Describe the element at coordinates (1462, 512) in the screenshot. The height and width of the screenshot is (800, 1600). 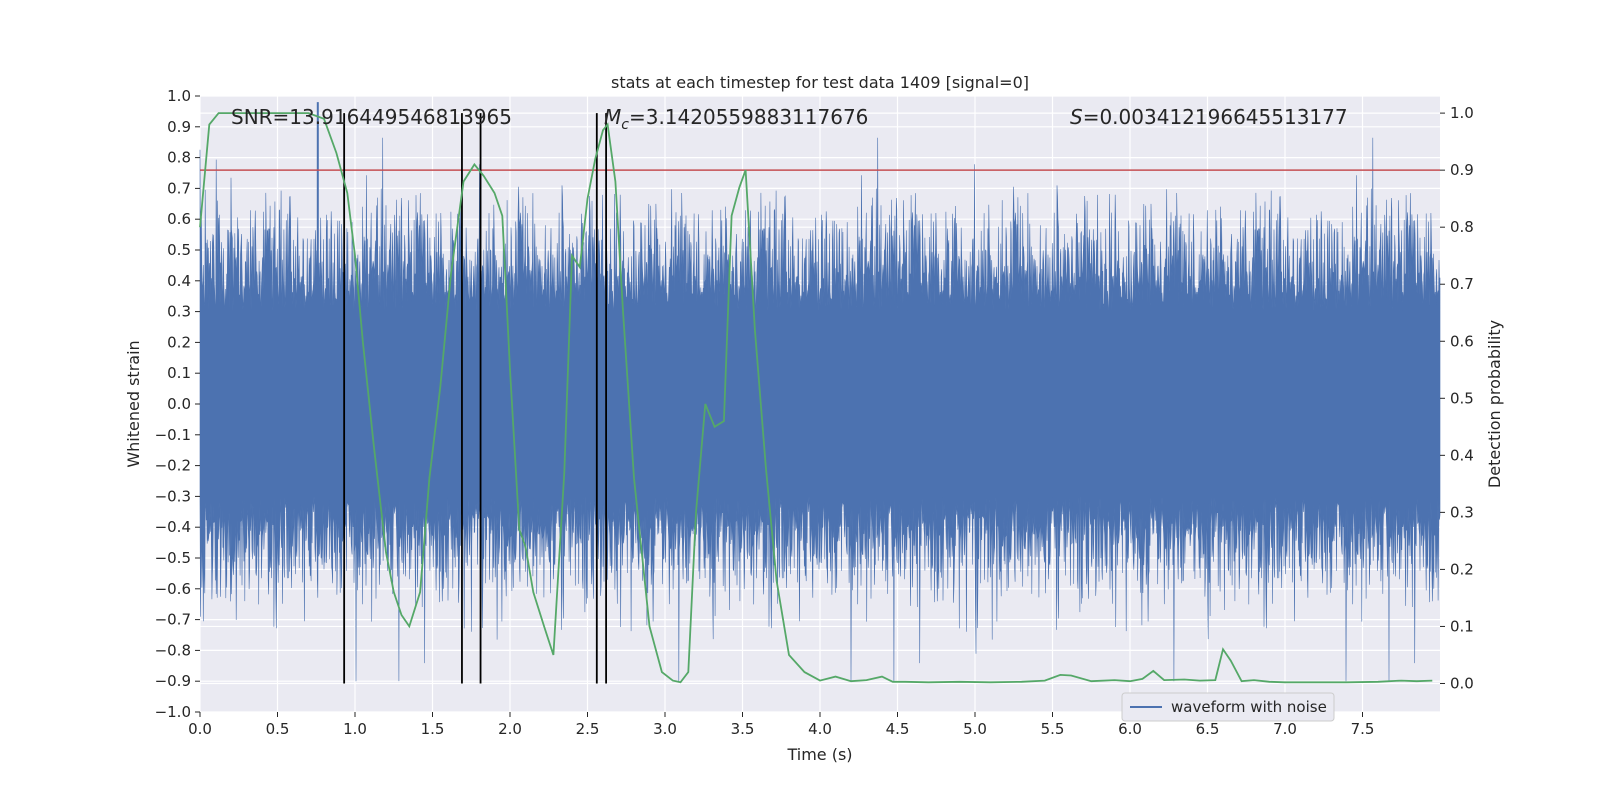
I see `y-right-tick-label: 0.3` at that location.